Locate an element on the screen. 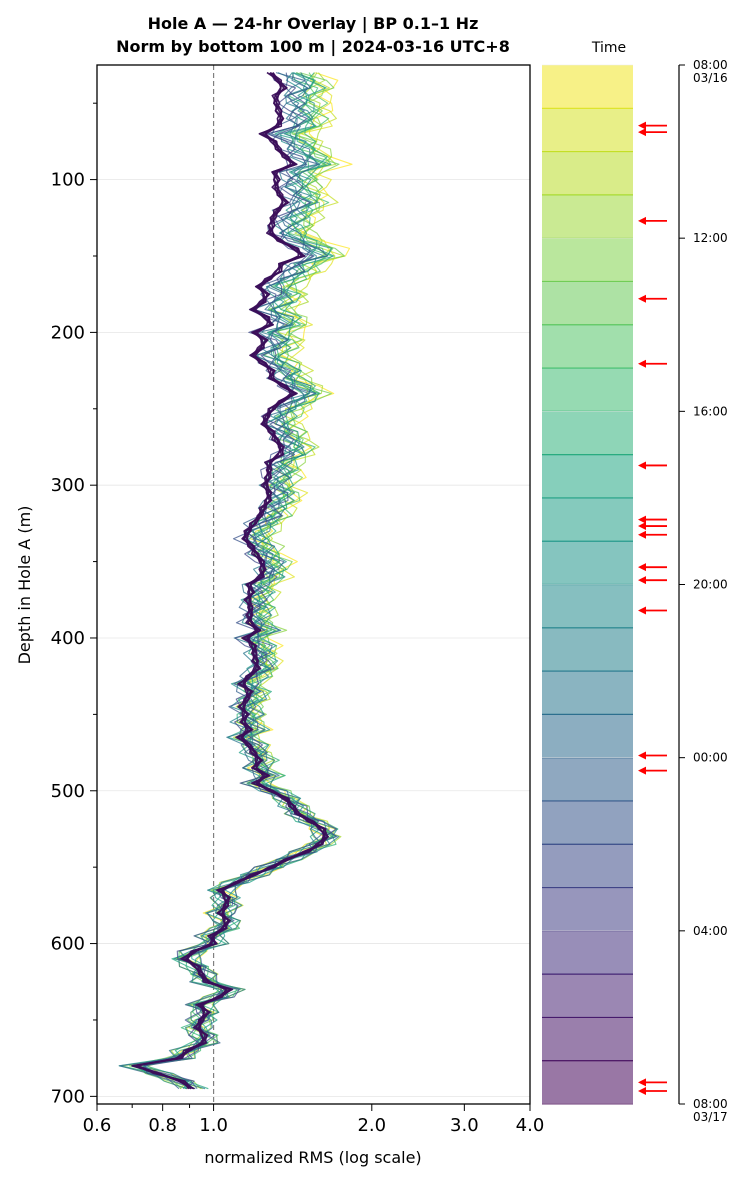 The width and height of the screenshot is (750, 1181). x-tick-label: 0.8 is located at coordinates (162, 1125).